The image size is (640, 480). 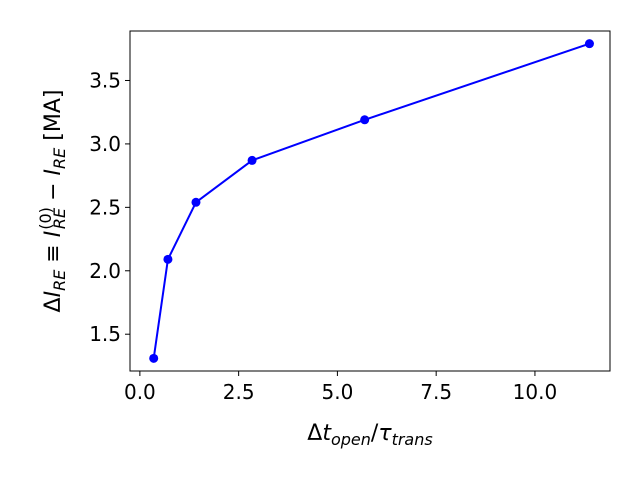 I want to click on y-axis-ticks: 1.5 2.0 2.5 3.0 3.5, so click(x=109, y=207).